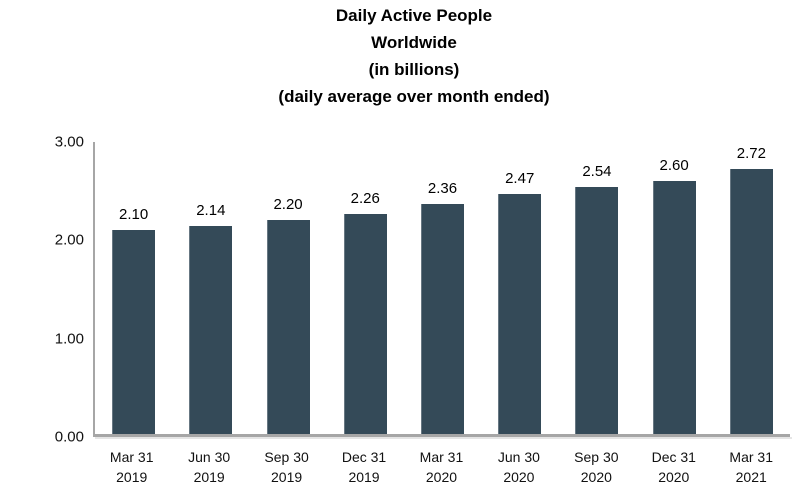 This screenshot has width=798, height=492. I want to click on bar-slot: 2.72, so click(751, 288).